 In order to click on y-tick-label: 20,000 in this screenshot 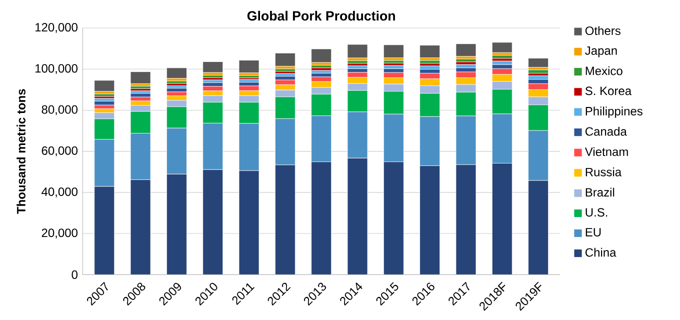, I will do `click(60, 233)`.